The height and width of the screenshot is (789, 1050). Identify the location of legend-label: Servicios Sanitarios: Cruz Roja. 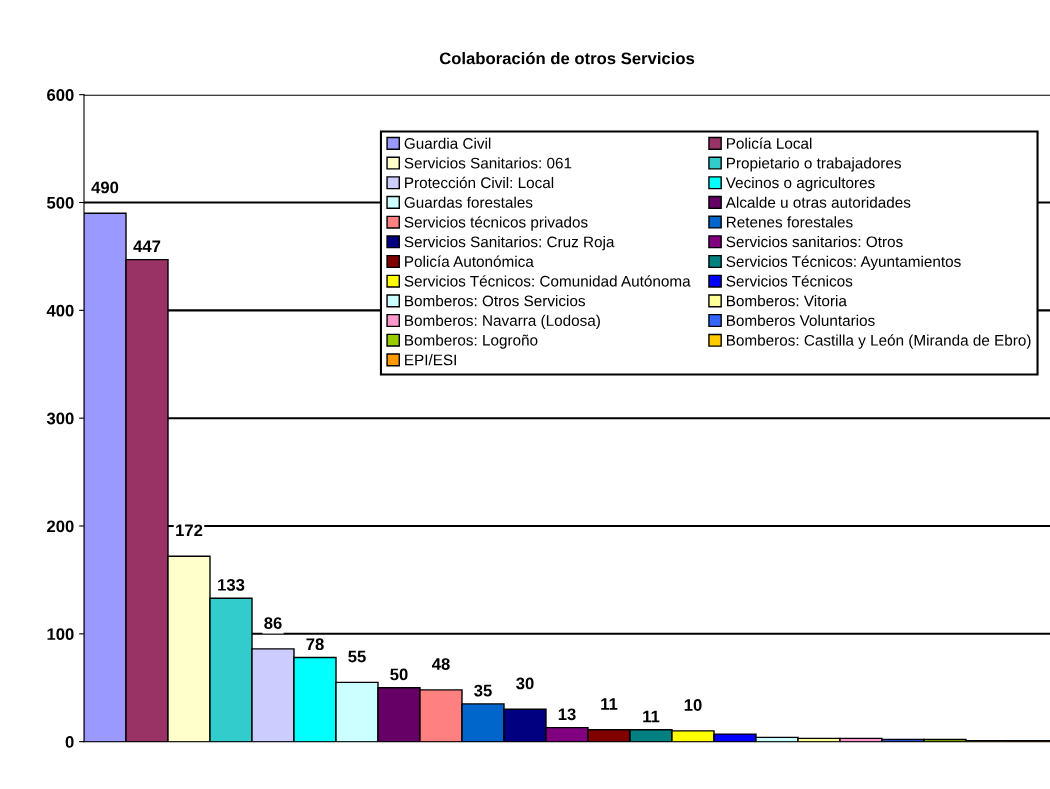
(509, 243).